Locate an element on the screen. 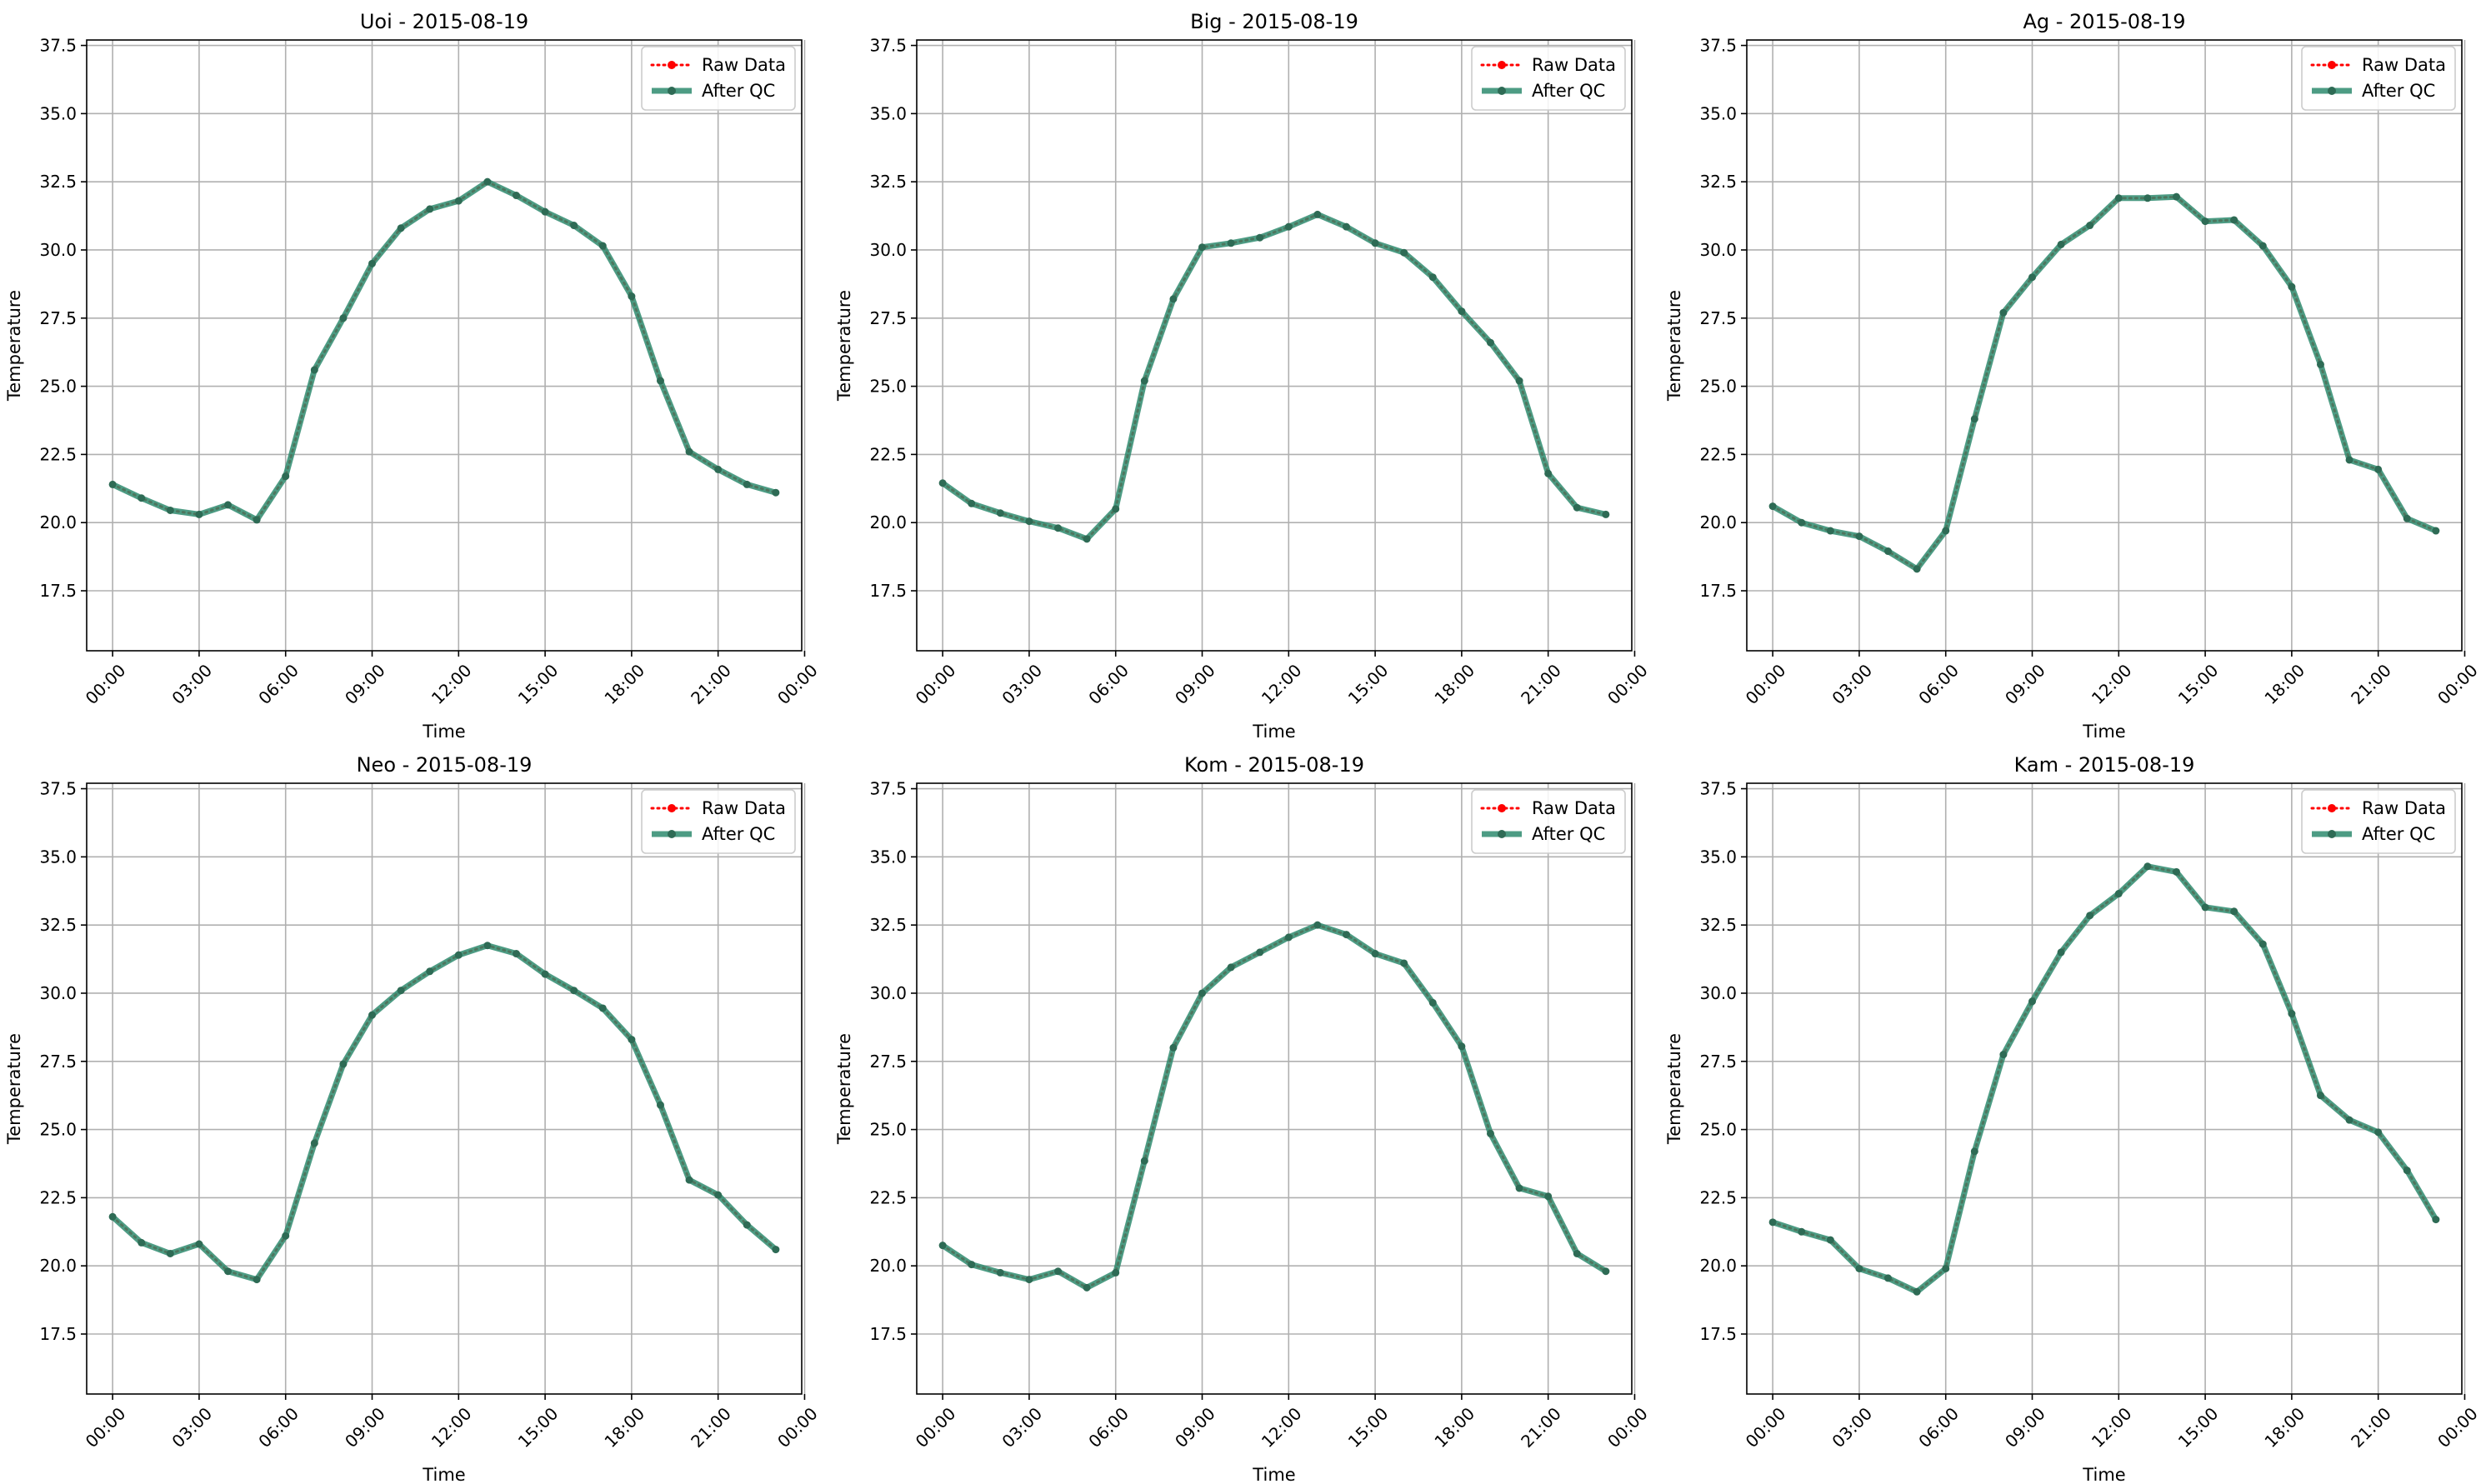  x-tick-label: 21:00 is located at coordinates (711, 684).